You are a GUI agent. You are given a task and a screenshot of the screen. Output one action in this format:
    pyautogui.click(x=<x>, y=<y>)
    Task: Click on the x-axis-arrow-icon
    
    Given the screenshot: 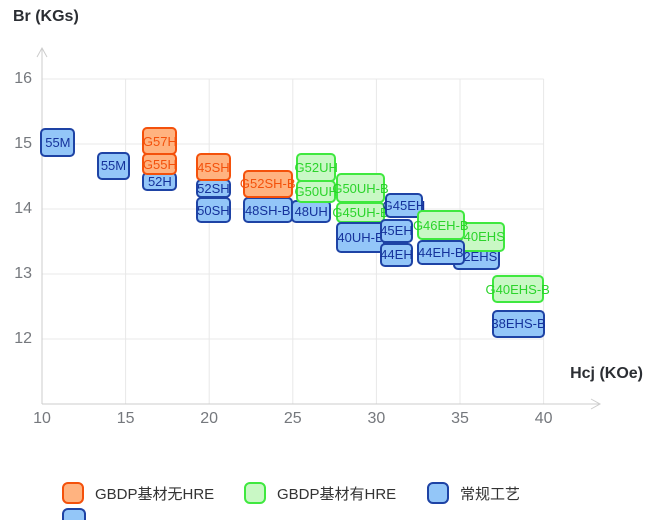 What is the action you would take?
    pyautogui.click(x=596, y=404)
    